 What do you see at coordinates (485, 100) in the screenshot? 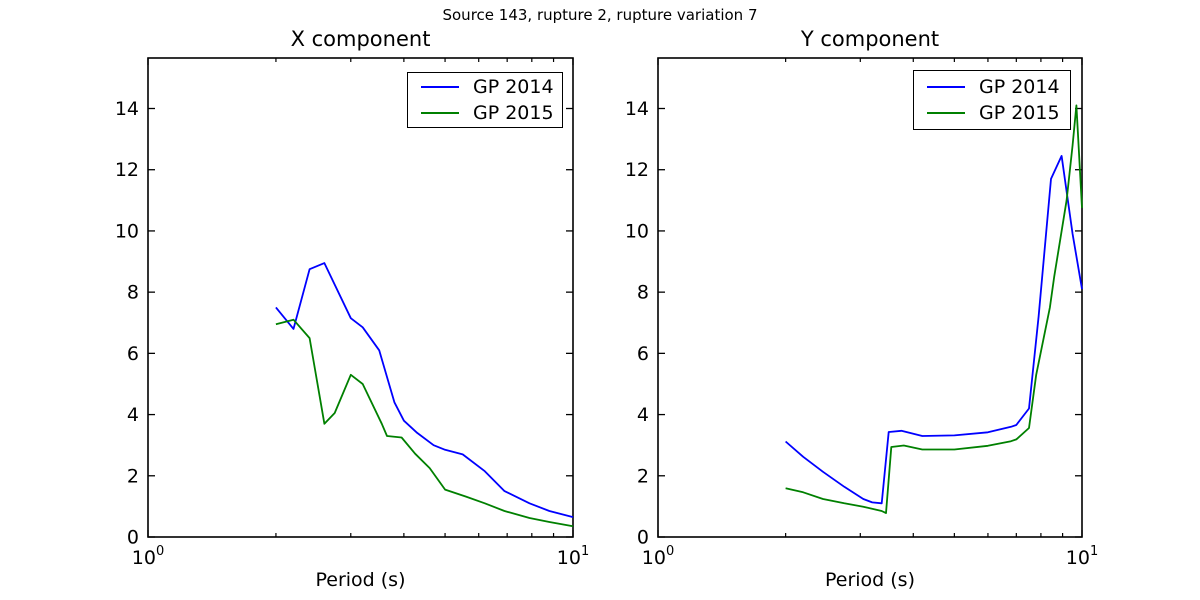
I see `legend-x-component: GP 2014 GP 2015` at bounding box center [485, 100].